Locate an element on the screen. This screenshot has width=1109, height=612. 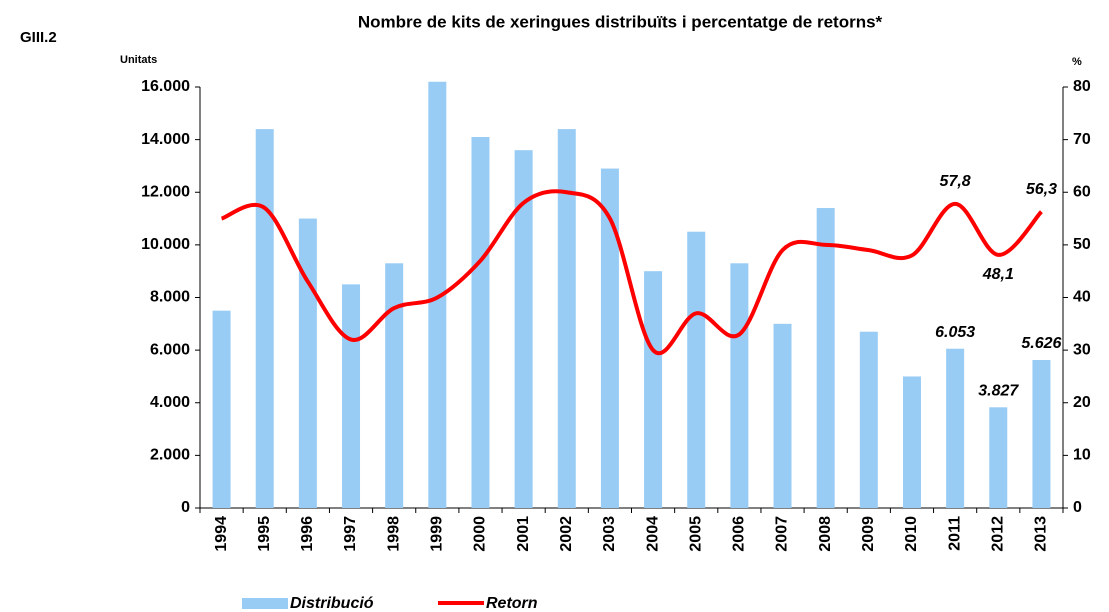
y-tick-label: 0 is located at coordinates (185, 507).